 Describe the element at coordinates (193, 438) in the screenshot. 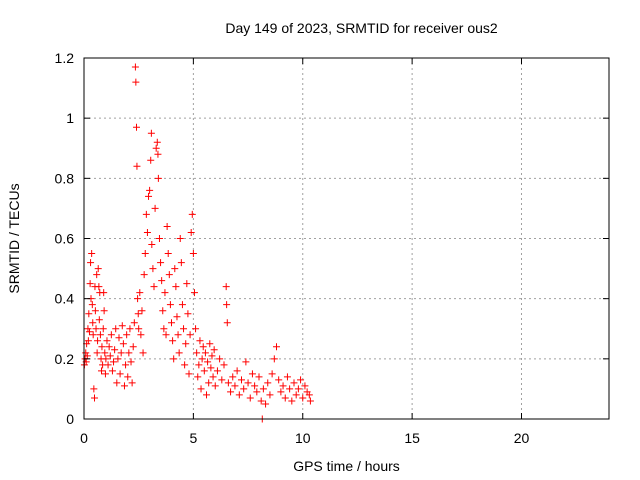

I see `x-tick-label: 5` at that location.